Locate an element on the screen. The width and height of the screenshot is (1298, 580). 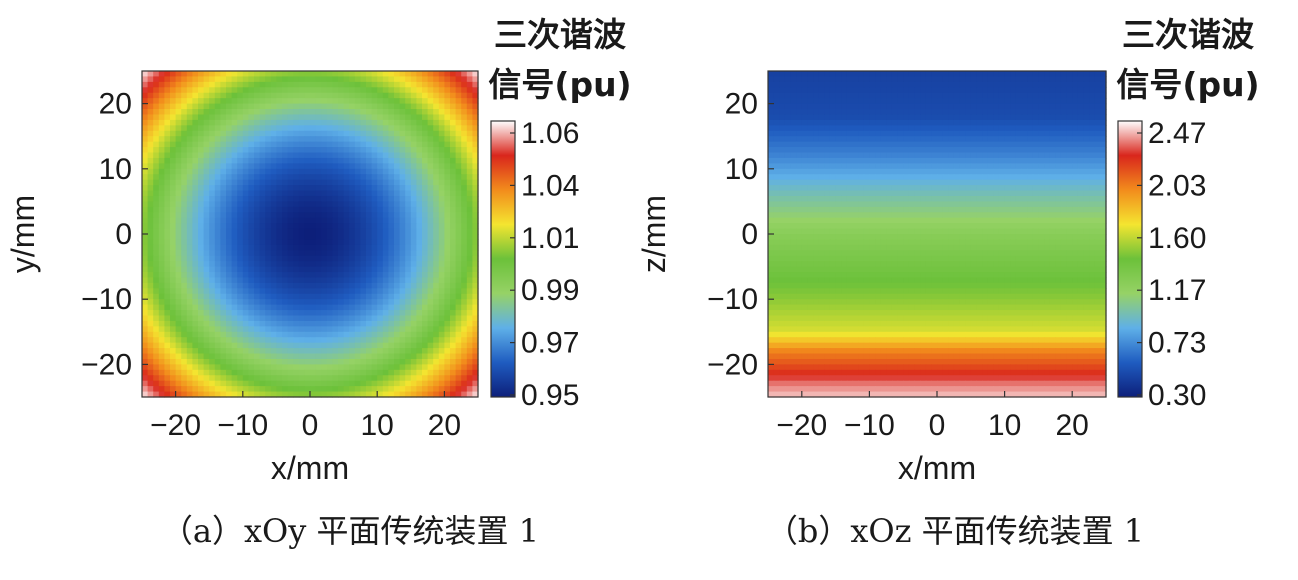
x-tick-label: 20 is located at coordinates (444, 425).